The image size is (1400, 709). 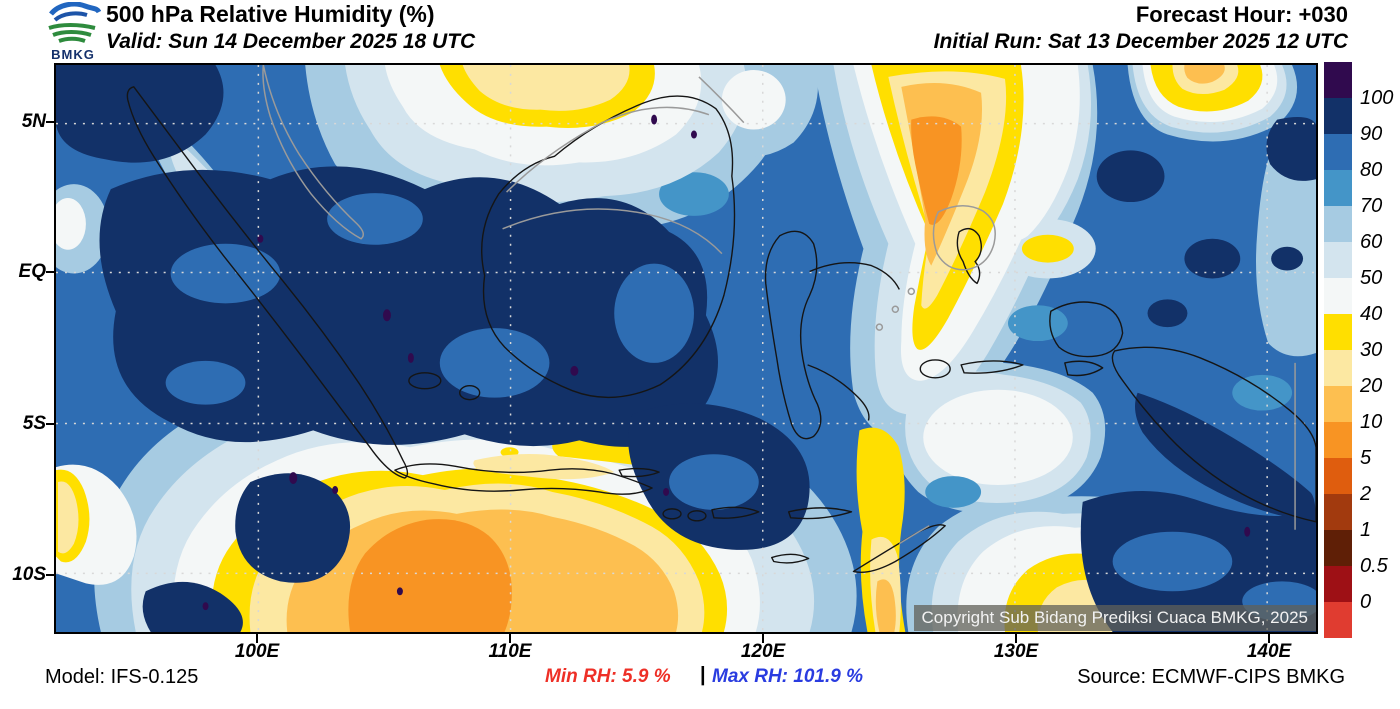 I want to click on colorbar-label: 1, so click(x=1366, y=530).